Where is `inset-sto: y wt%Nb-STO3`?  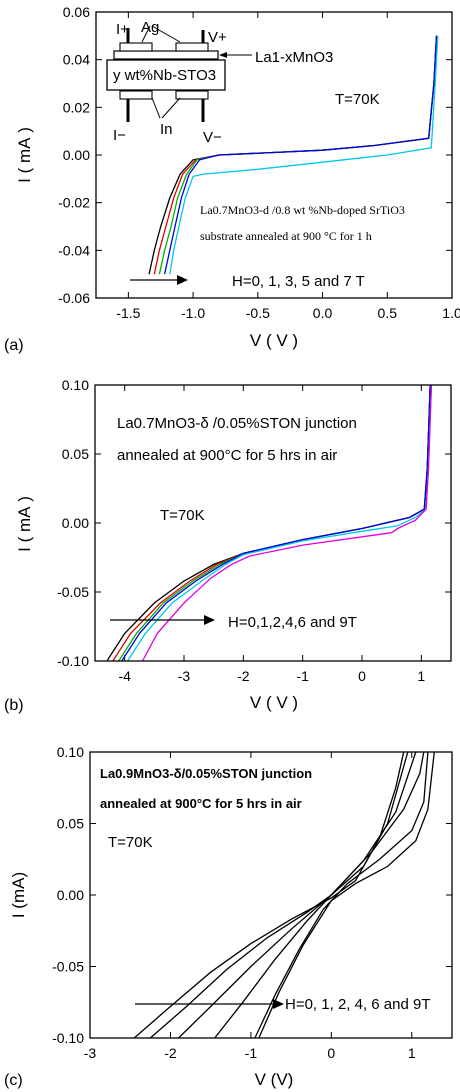
inset-sto: y wt%Nb-STO3 is located at coordinates (164, 75).